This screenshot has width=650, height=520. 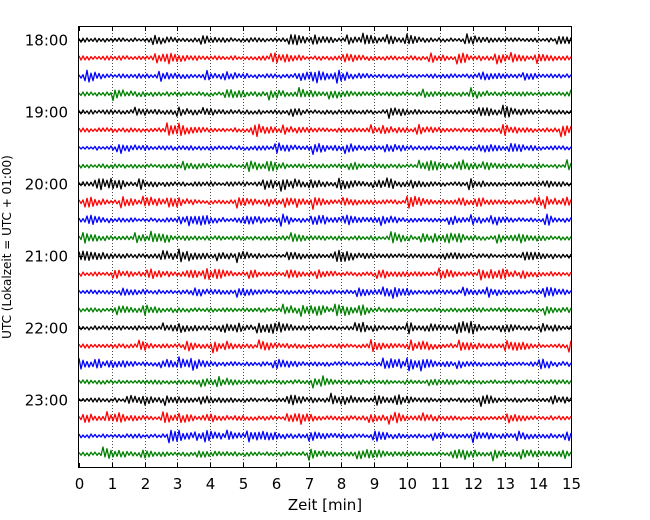 What do you see at coordinates (325, 202) in the screenshot?
I see `trace-2015` at bounding box center [325, 202].